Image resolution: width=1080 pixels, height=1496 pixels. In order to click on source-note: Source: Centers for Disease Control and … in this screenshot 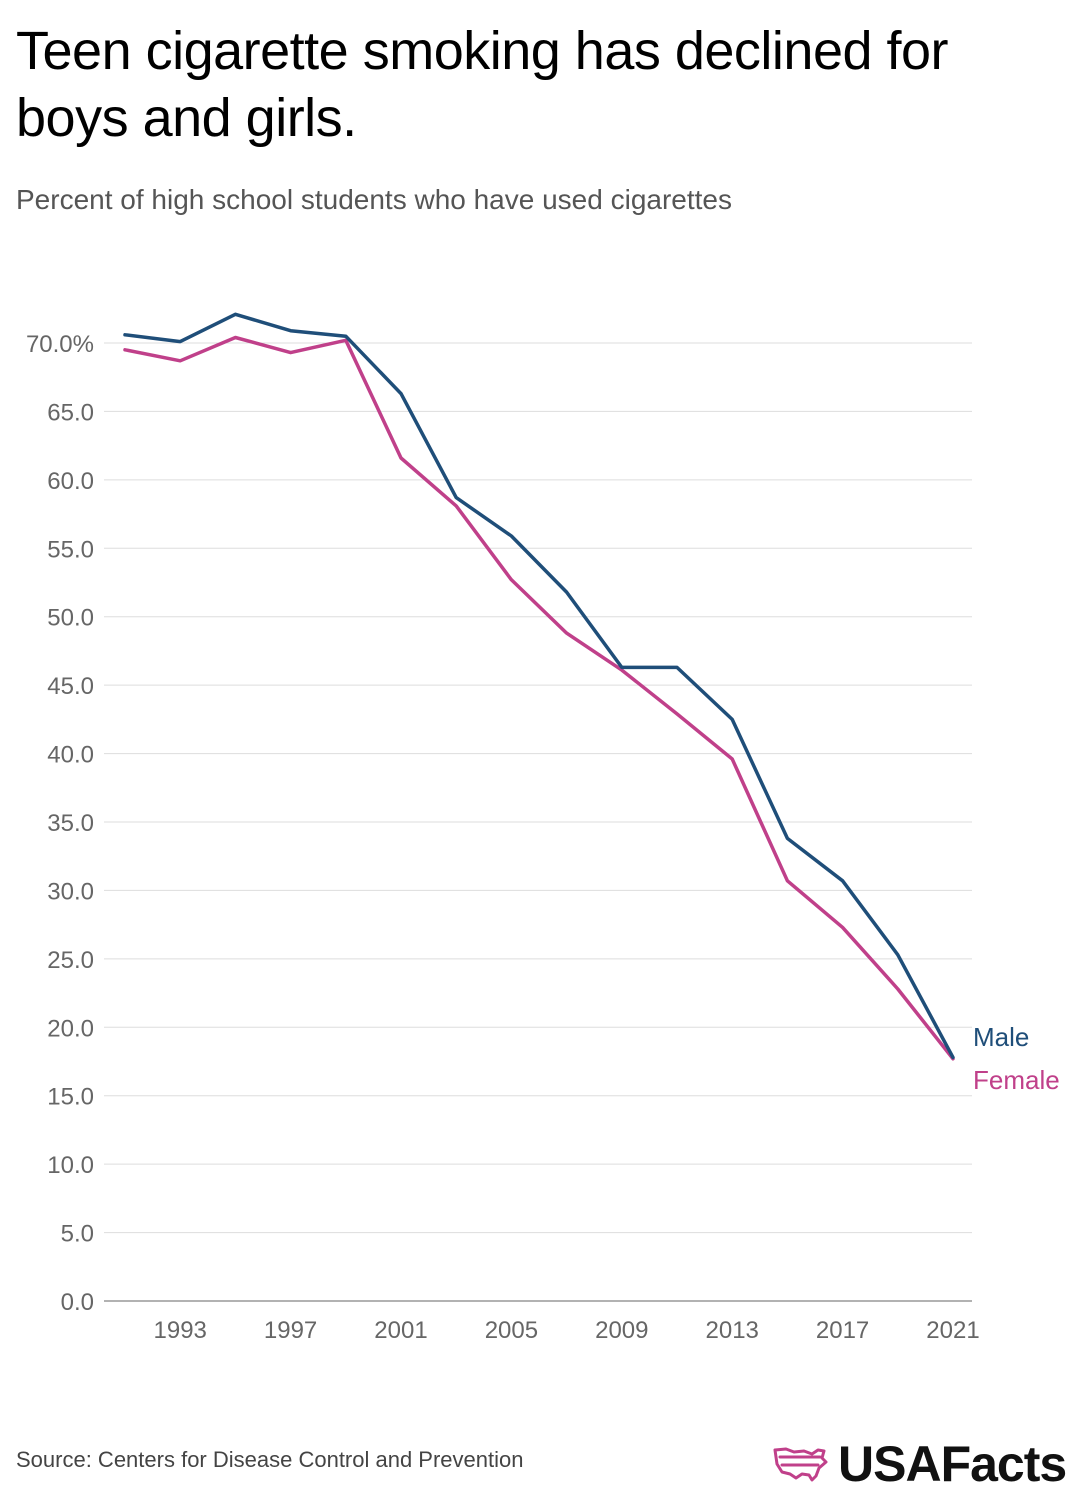, I will do `click(270, 1459)`.